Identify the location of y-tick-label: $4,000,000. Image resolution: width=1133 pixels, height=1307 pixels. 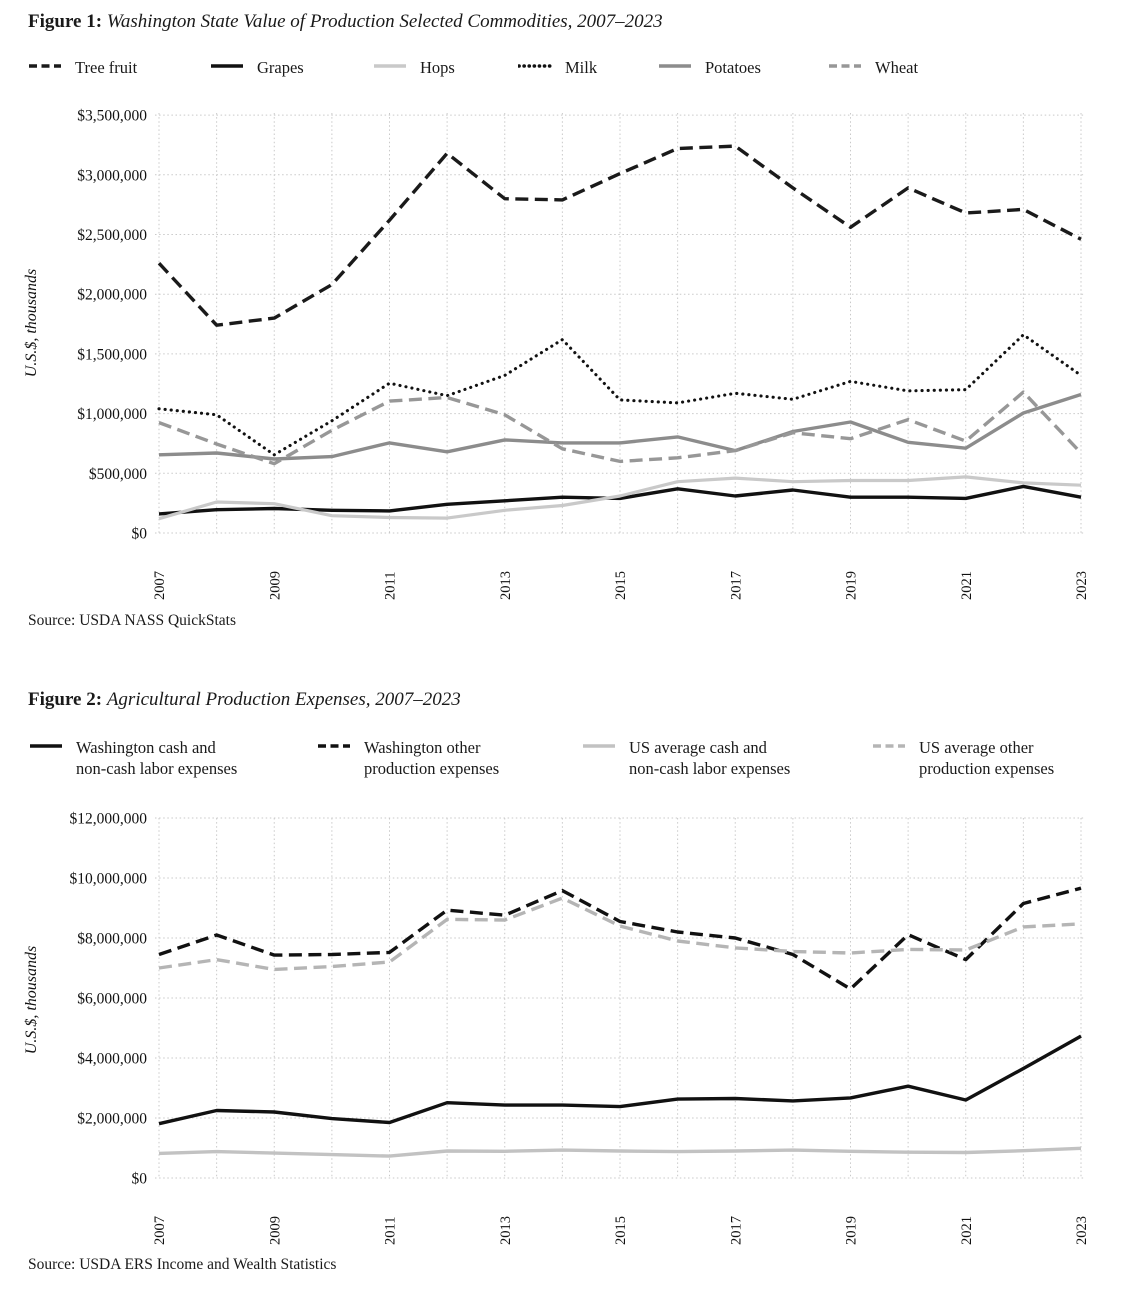
(112, 1059).